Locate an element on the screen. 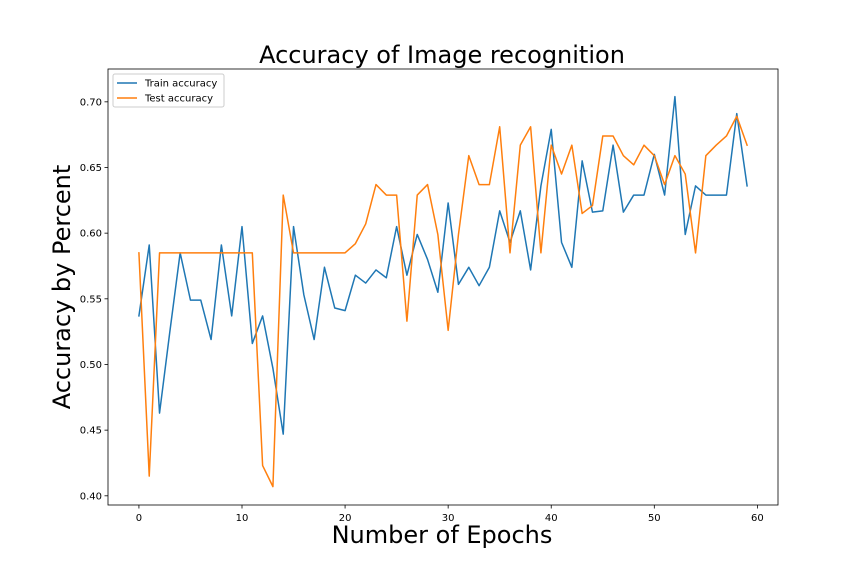 This screenshot has height=576, width=864. y-axis-label: Accuracy by Percent is located at coordinates (62, 287).